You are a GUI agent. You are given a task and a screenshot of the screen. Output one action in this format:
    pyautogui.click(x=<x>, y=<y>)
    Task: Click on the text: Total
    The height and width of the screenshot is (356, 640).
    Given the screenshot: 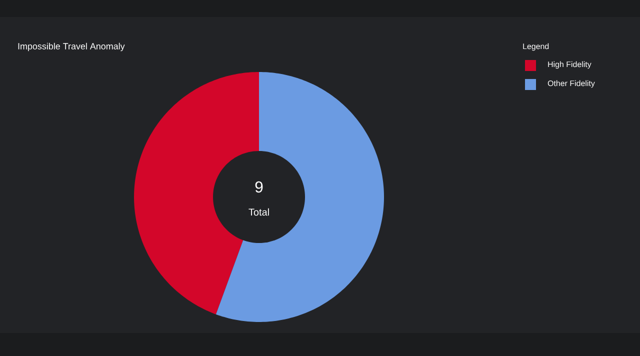 What is the action you would take?
    pyautogui.click(x=258, y=212)
    